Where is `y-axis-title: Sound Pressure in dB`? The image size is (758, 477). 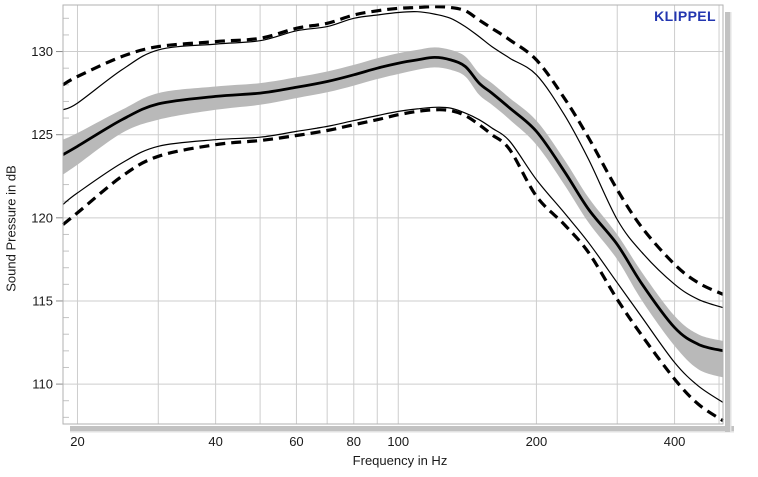 y-axis-title: Sound Pressure in dB is located at coordinates (11, 228).